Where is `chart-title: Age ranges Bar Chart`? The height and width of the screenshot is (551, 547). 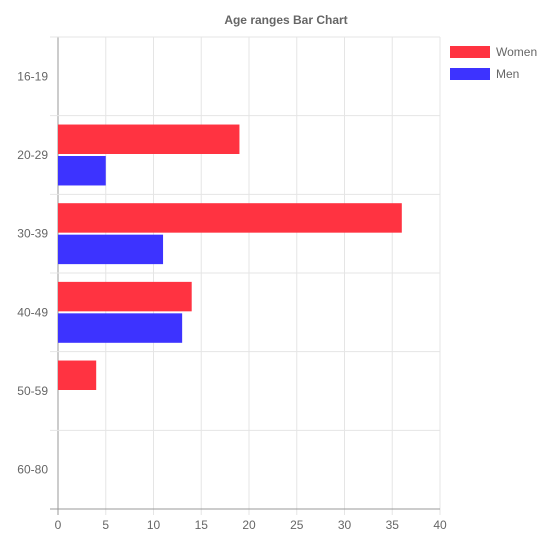
chart-title: Age ranges Bar Chart is located at coordinates (285, 20).